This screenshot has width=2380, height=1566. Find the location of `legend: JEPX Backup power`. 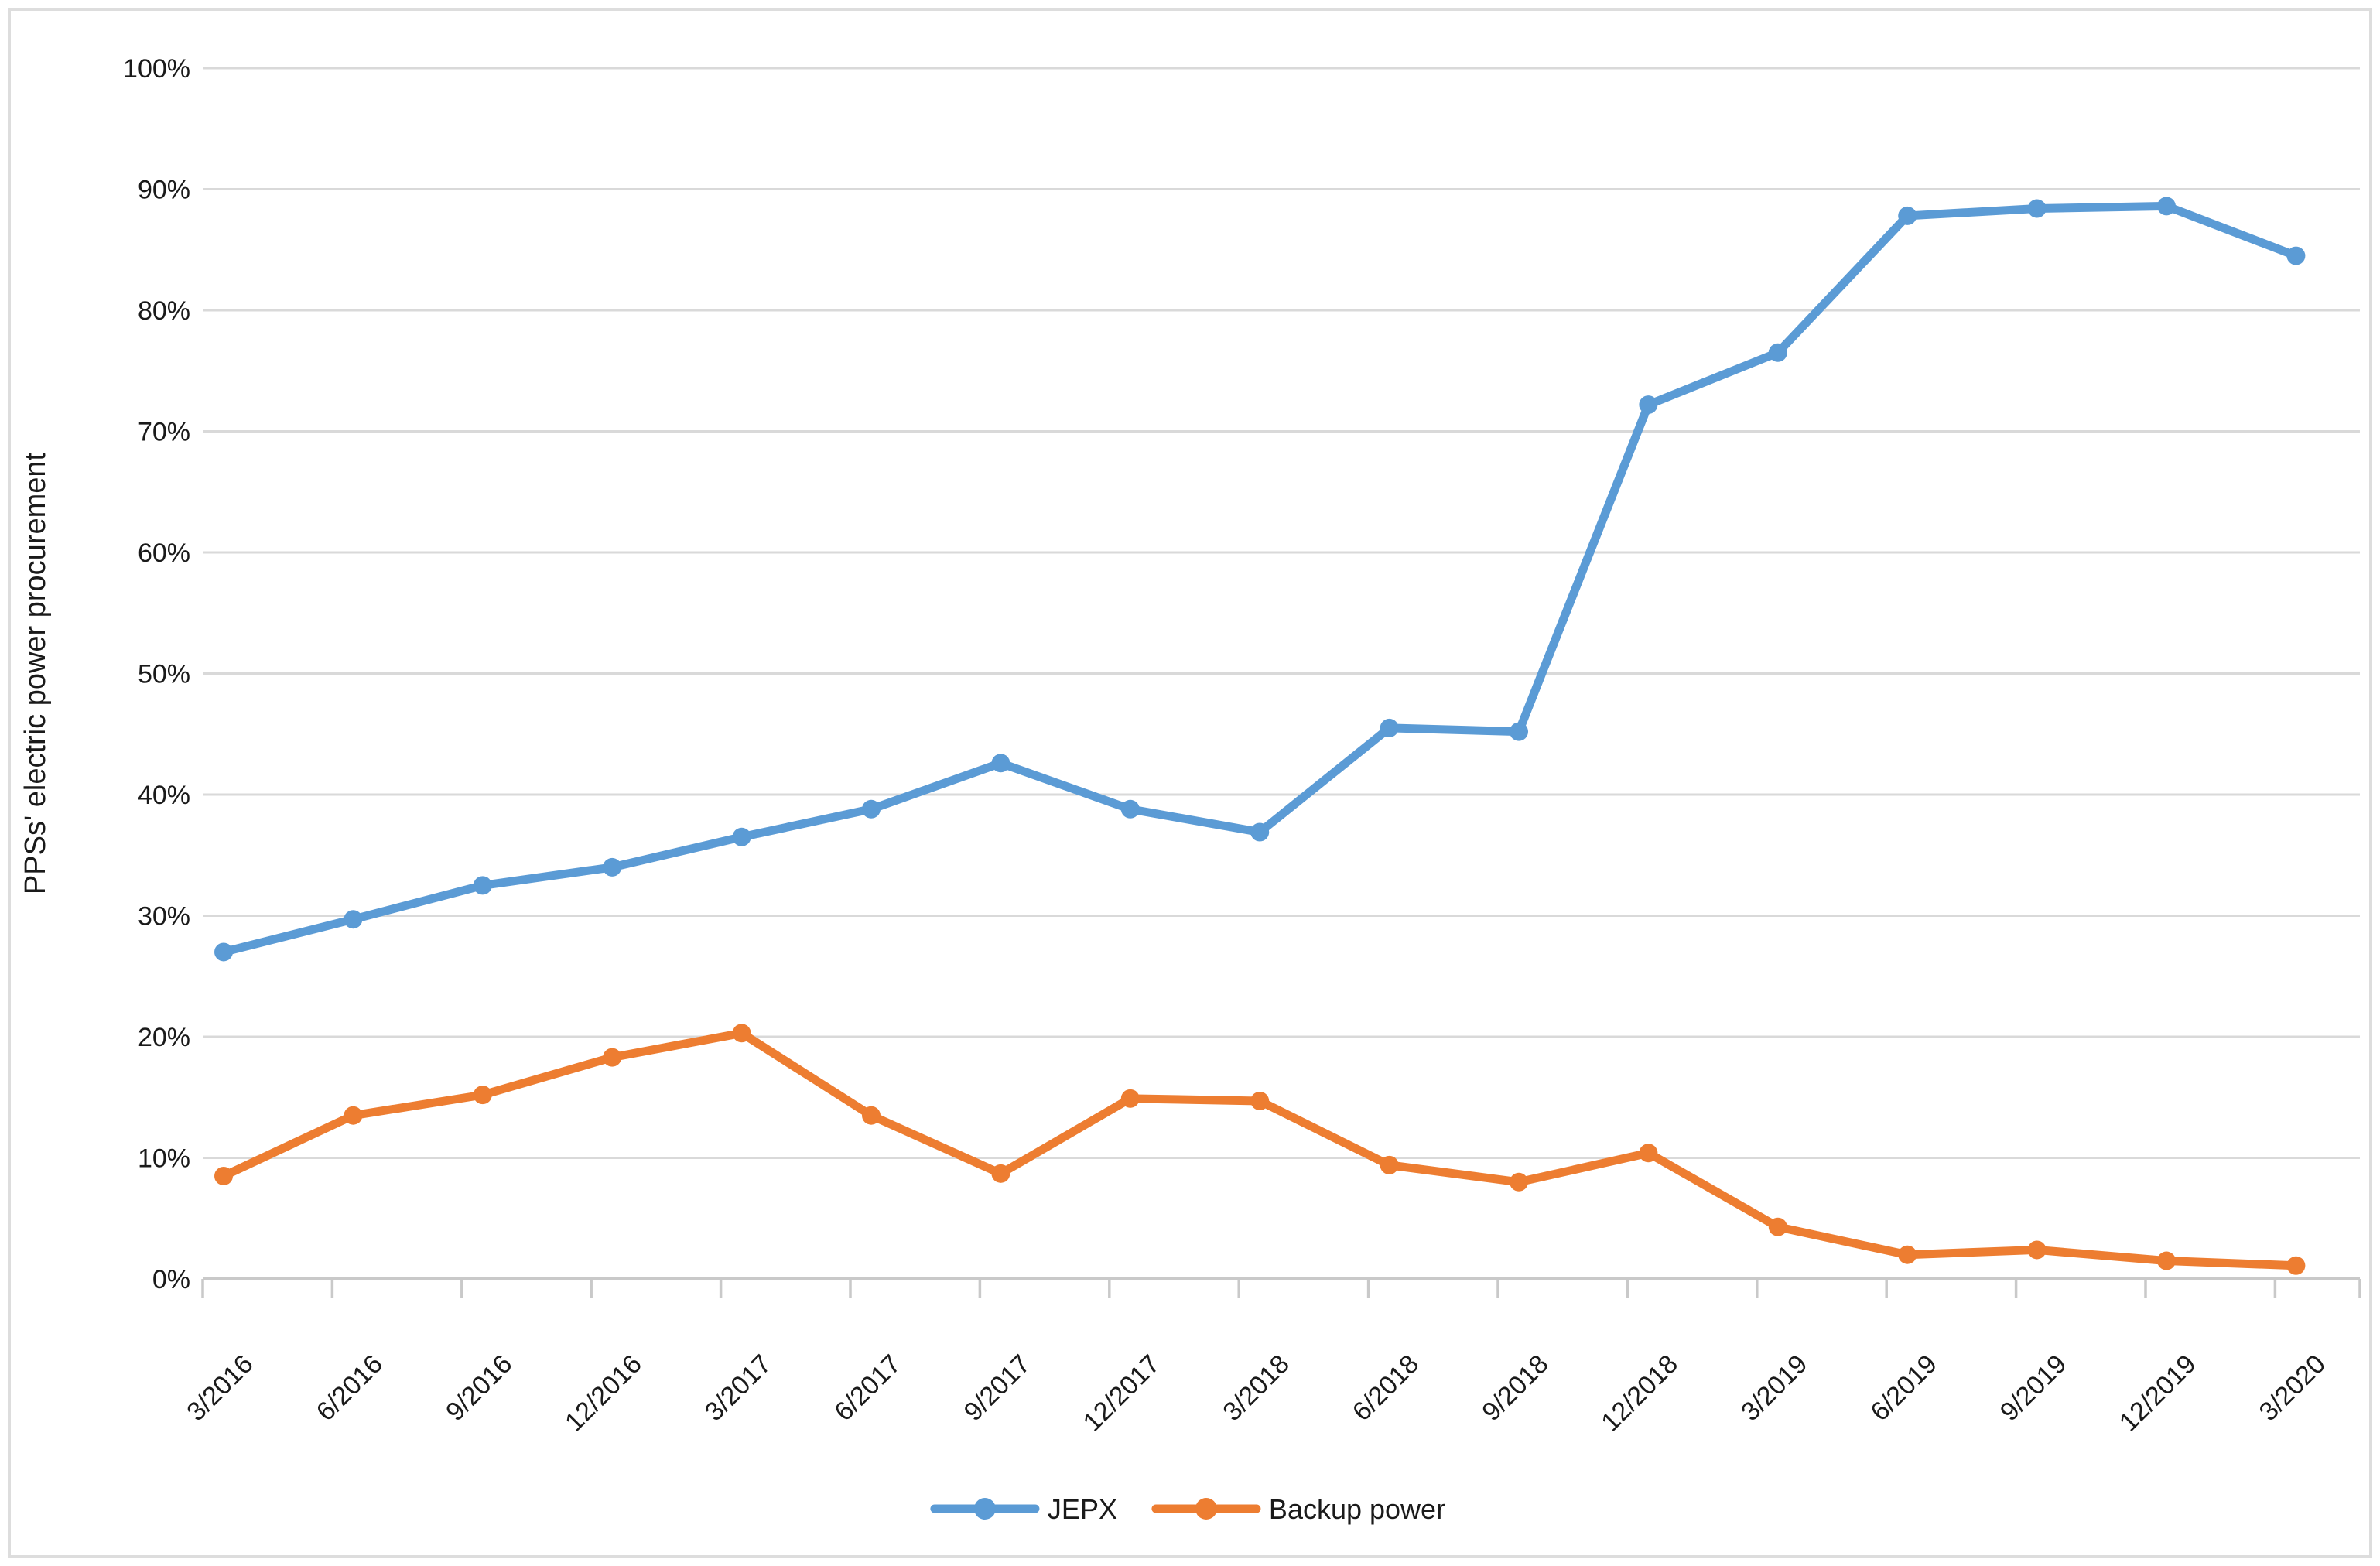

legend: JEPX Backup power is located at coordinates (1187, 1509).